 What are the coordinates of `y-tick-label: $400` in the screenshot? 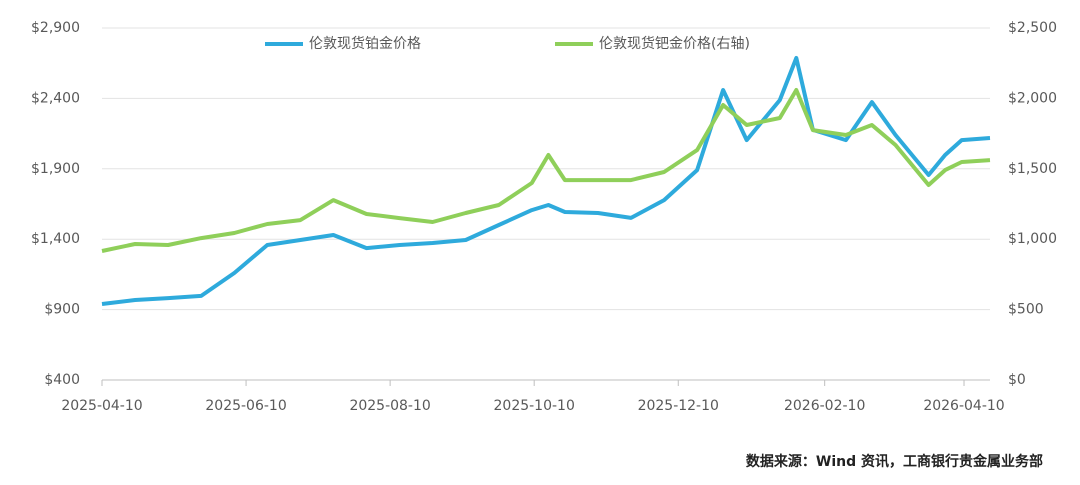 It's located at (62, 380).